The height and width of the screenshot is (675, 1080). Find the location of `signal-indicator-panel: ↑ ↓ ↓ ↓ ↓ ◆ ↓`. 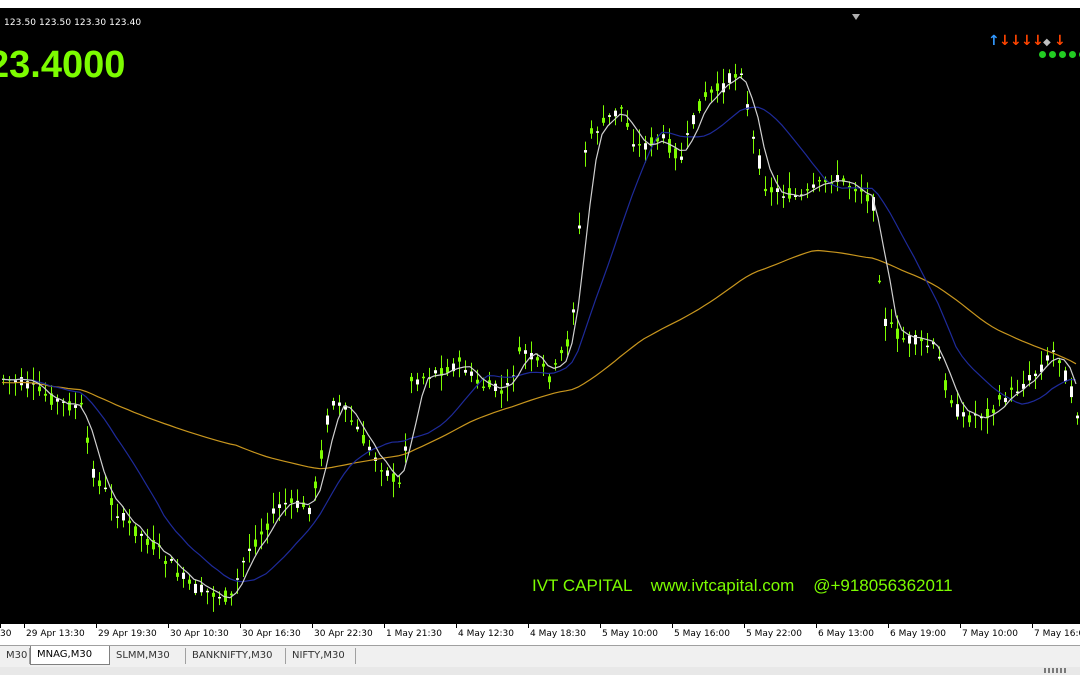

signal-indicator-panel: ↑ ↓ ↓ ↓ ↓ ◆ ↓ is located at coordinates (1033, 48).